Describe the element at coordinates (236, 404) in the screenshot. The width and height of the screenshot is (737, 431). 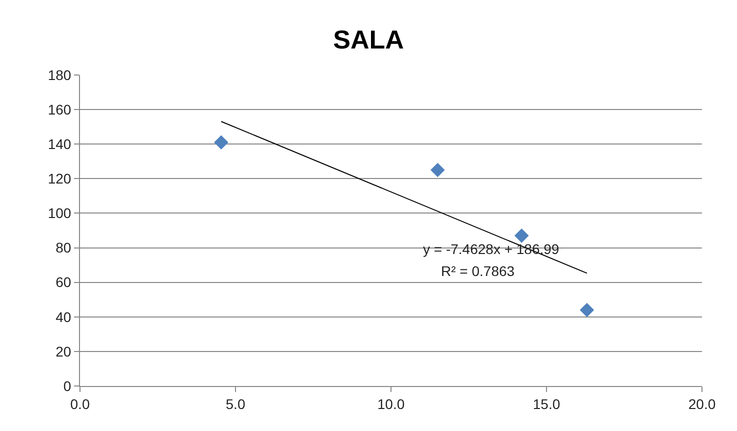
I see `x-tick-label: 5.0` at that location.